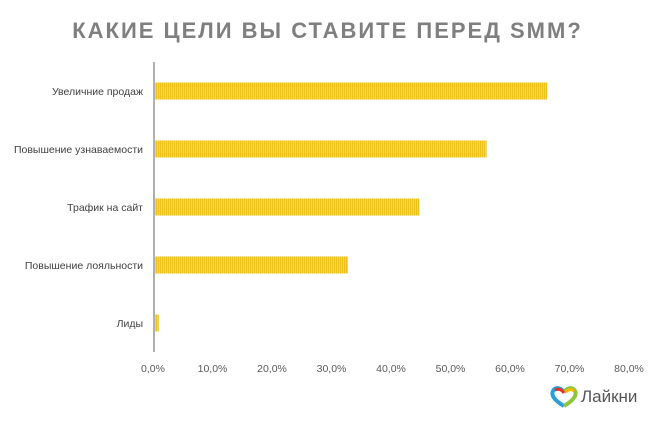 The height and width of the screenshot is (428, 655). I want to click on x-tick-label: 70,0%, so click(570, 369).